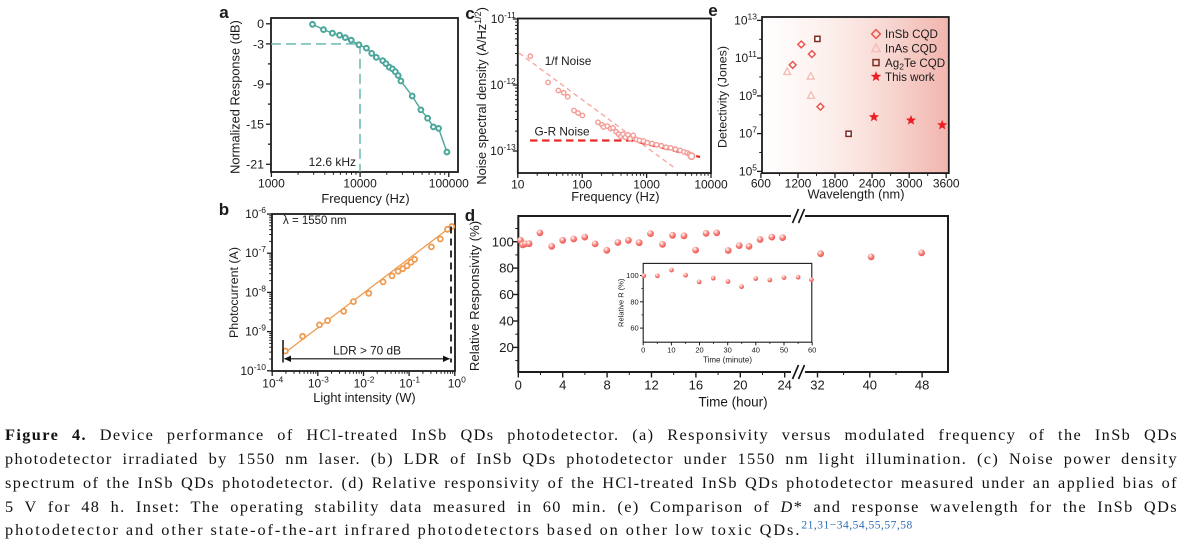 Image resolution: width=1183 pixels, height=545 pixels. Describe the element at coordinates (503, 84) in the screenshot. I see `svg-text: 10⁻¹²` at that location.